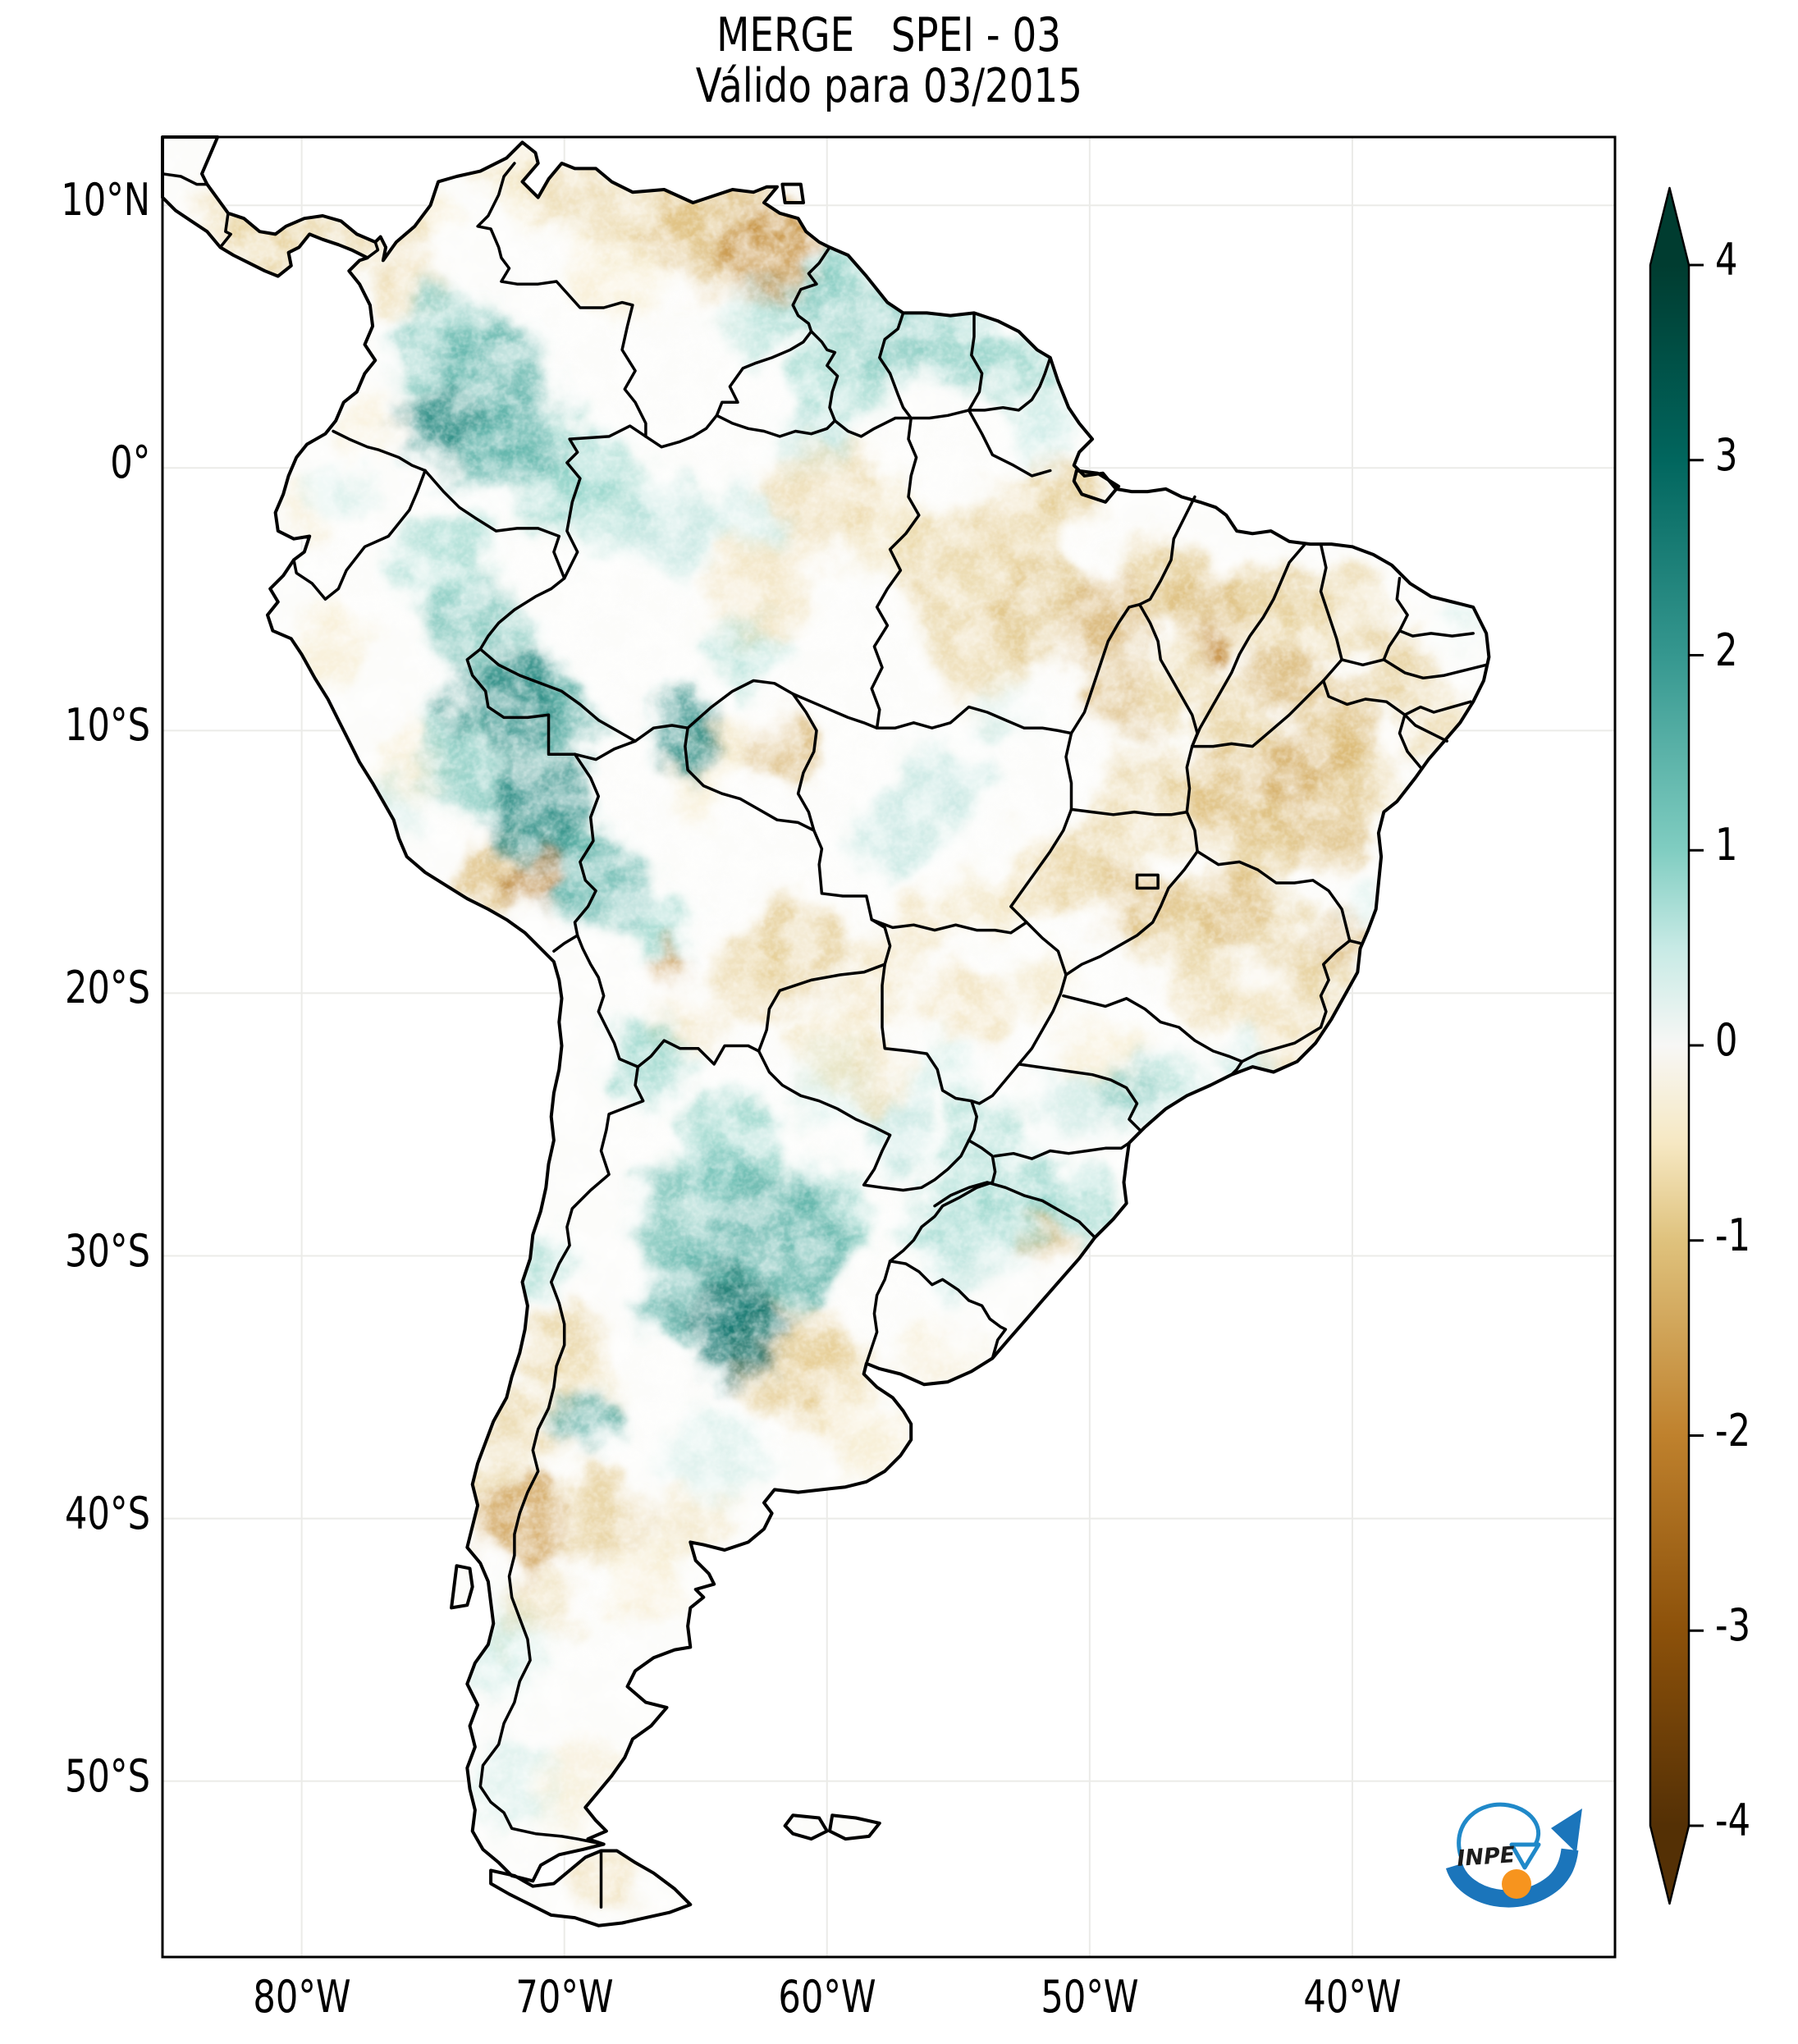  Describe the element at coordinates (107, 988) in the screenshot. I see `y-tick-label-text: 20°S` at that location.